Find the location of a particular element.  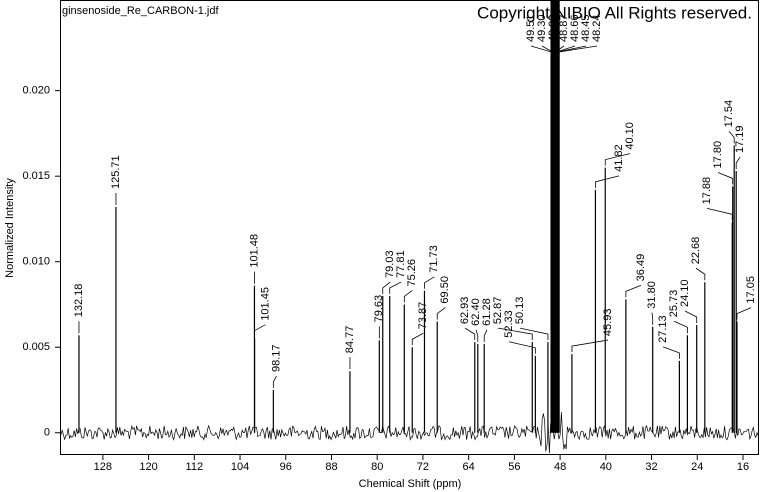

peak-label: 25.73 is located at coordinates (674, 304).